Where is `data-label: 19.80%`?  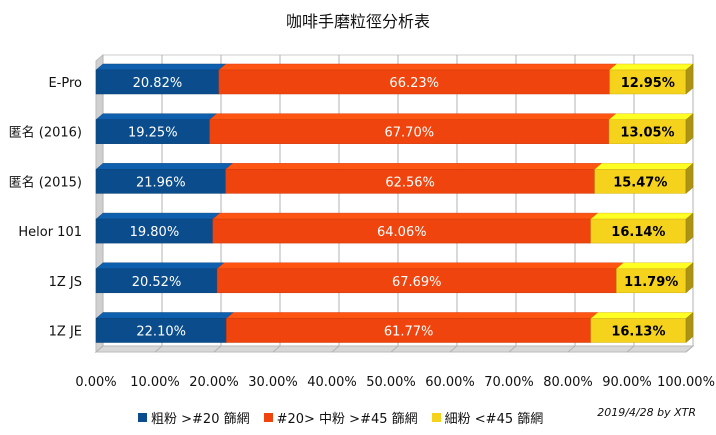 data-label: 19.80% is located at coordinates (155, 232).